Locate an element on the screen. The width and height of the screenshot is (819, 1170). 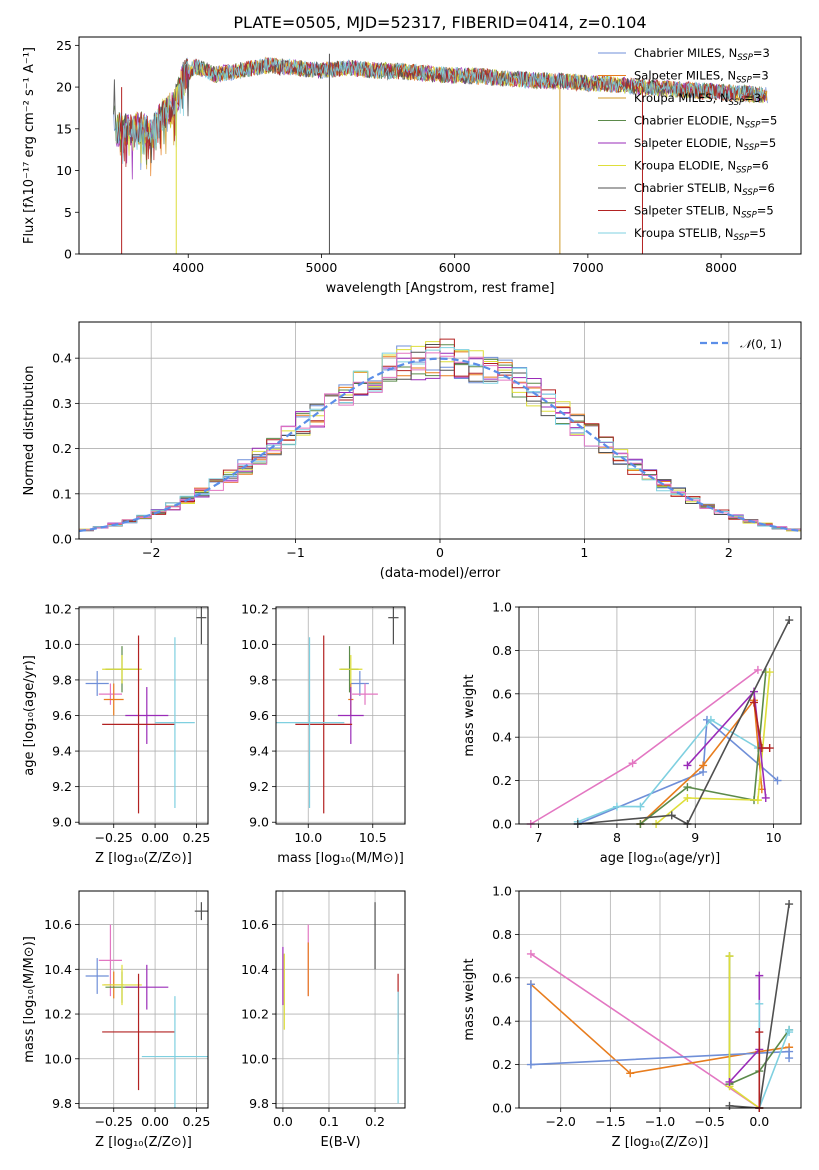
weight_vs_age-lines is located at coordinates (660, 722).